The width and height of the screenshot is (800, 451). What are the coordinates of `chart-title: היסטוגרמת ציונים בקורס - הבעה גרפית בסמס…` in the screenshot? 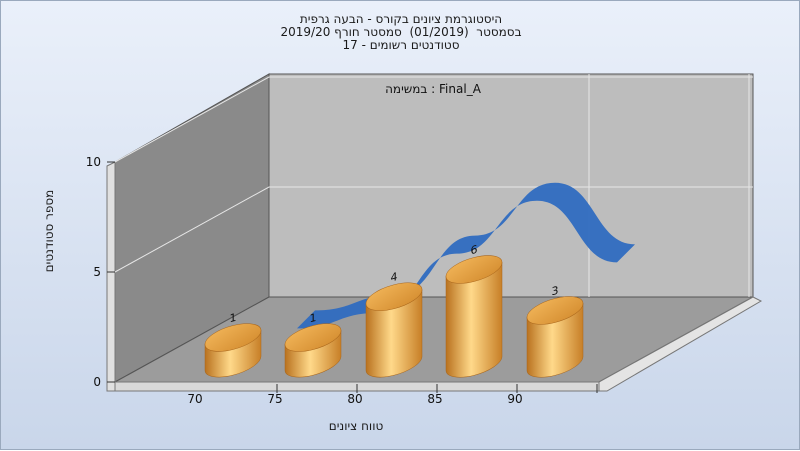 It's located at (400, 32).